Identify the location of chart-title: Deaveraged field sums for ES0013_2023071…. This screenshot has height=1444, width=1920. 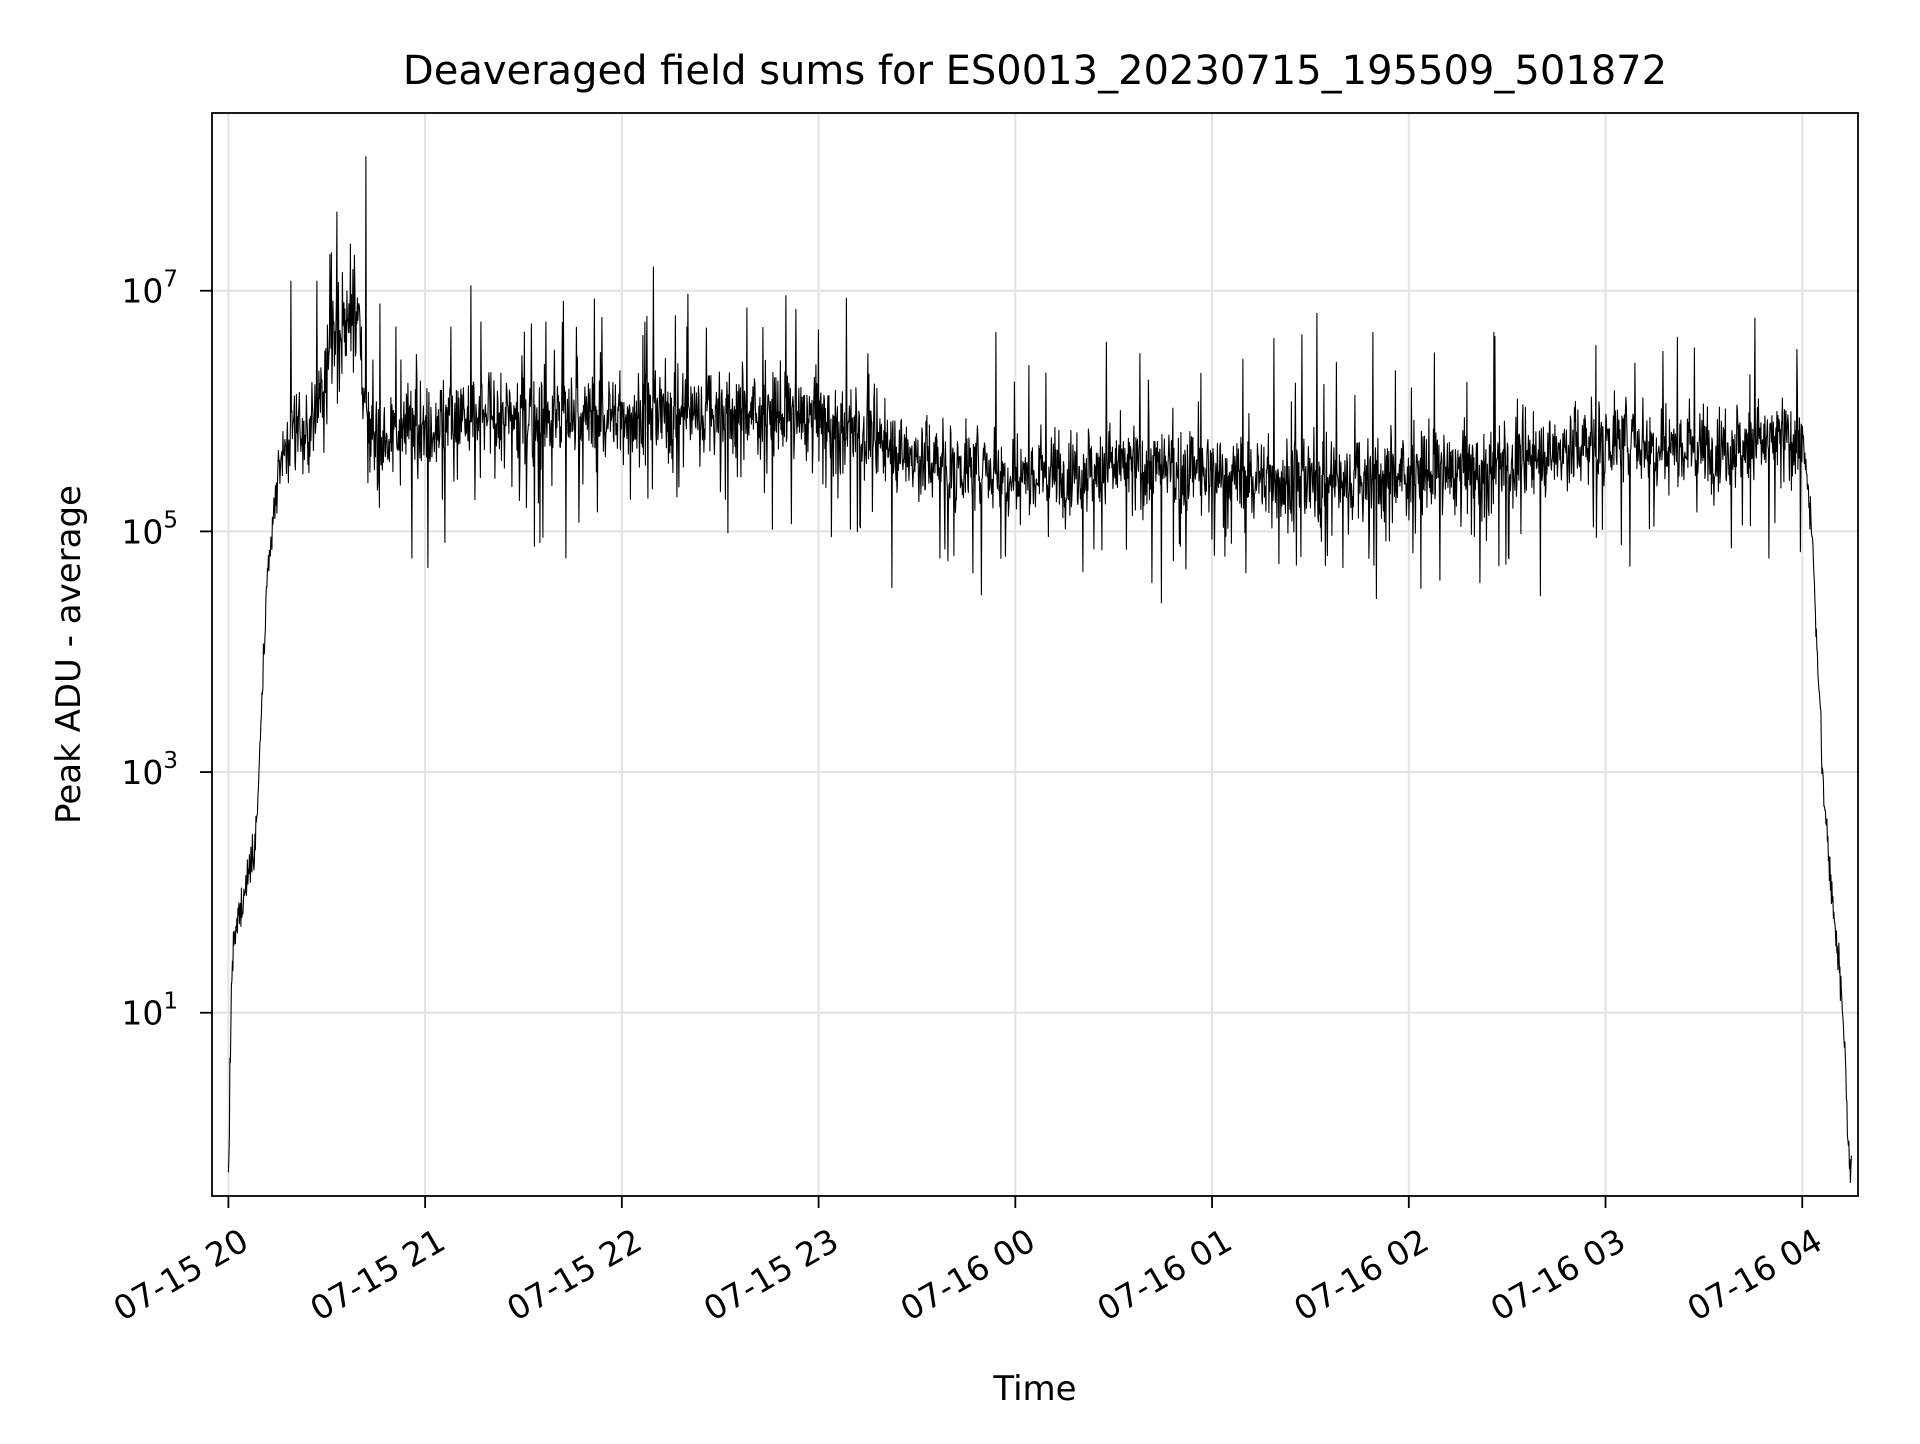
(1035, 71).